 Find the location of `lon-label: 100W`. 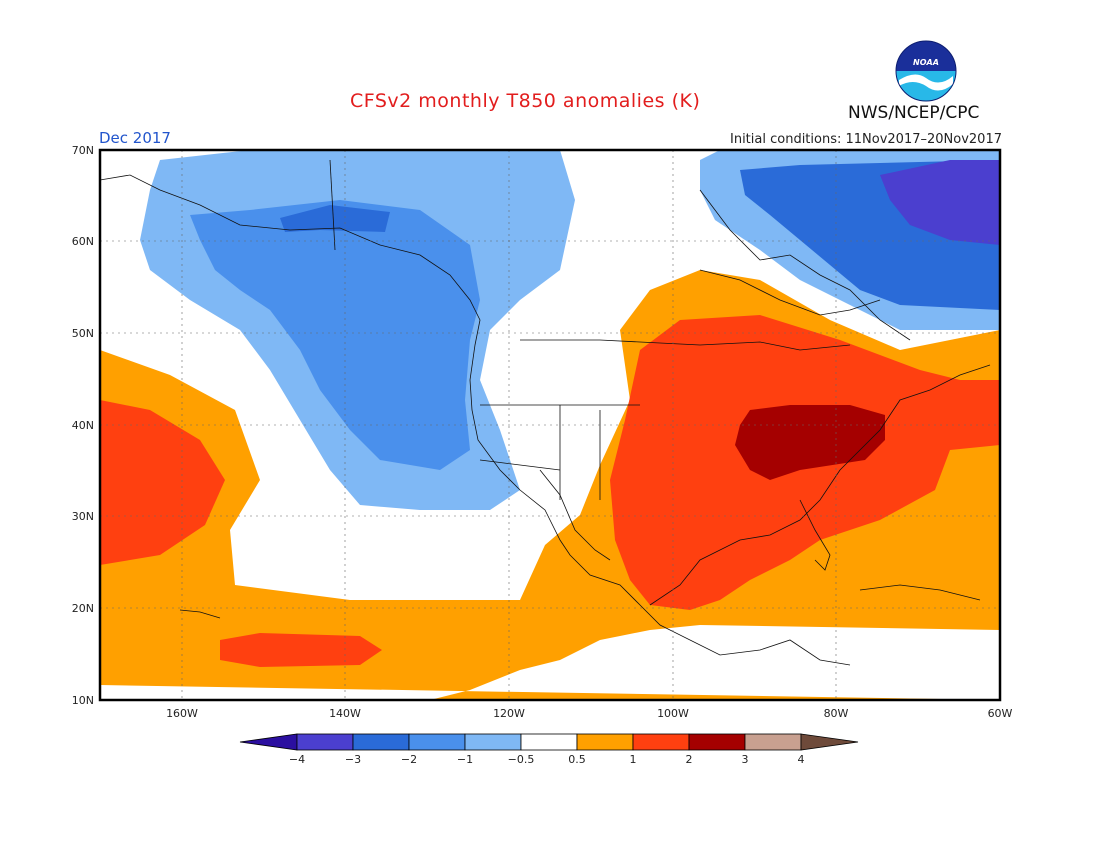

lon-label: 100W is located at coordinates (673, 713).